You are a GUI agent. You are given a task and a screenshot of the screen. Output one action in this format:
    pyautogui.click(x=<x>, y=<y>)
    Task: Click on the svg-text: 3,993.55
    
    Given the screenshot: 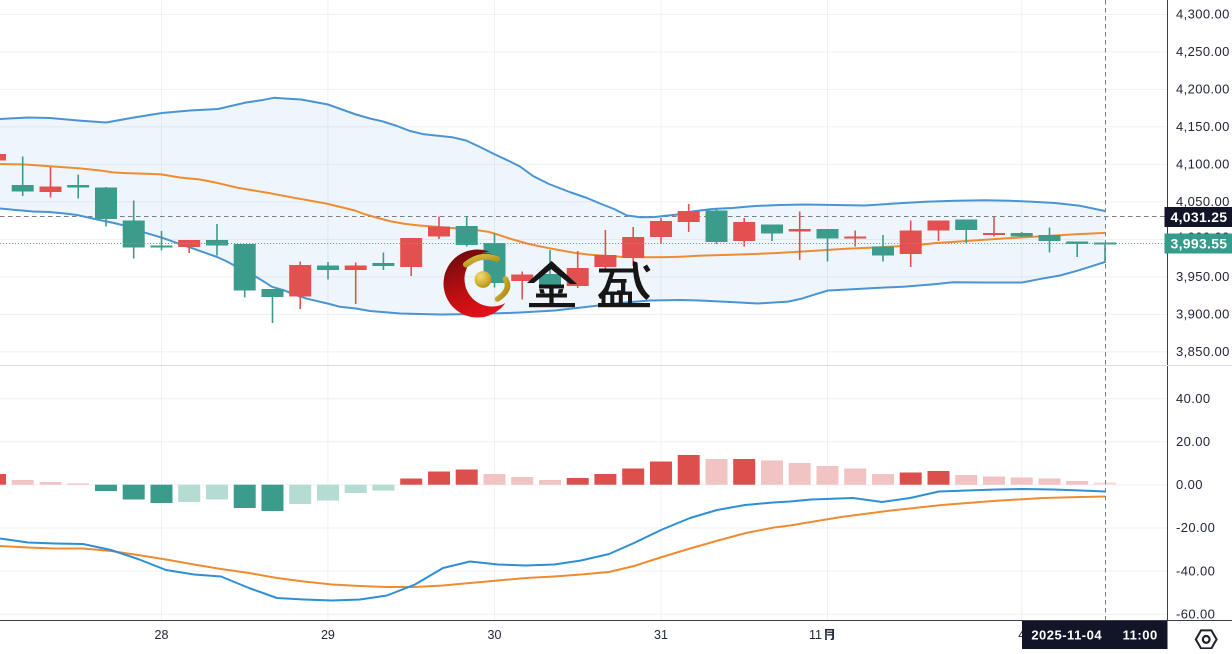 What is the action you would take?
    pyautogui.click(x=1199, y=244)
    